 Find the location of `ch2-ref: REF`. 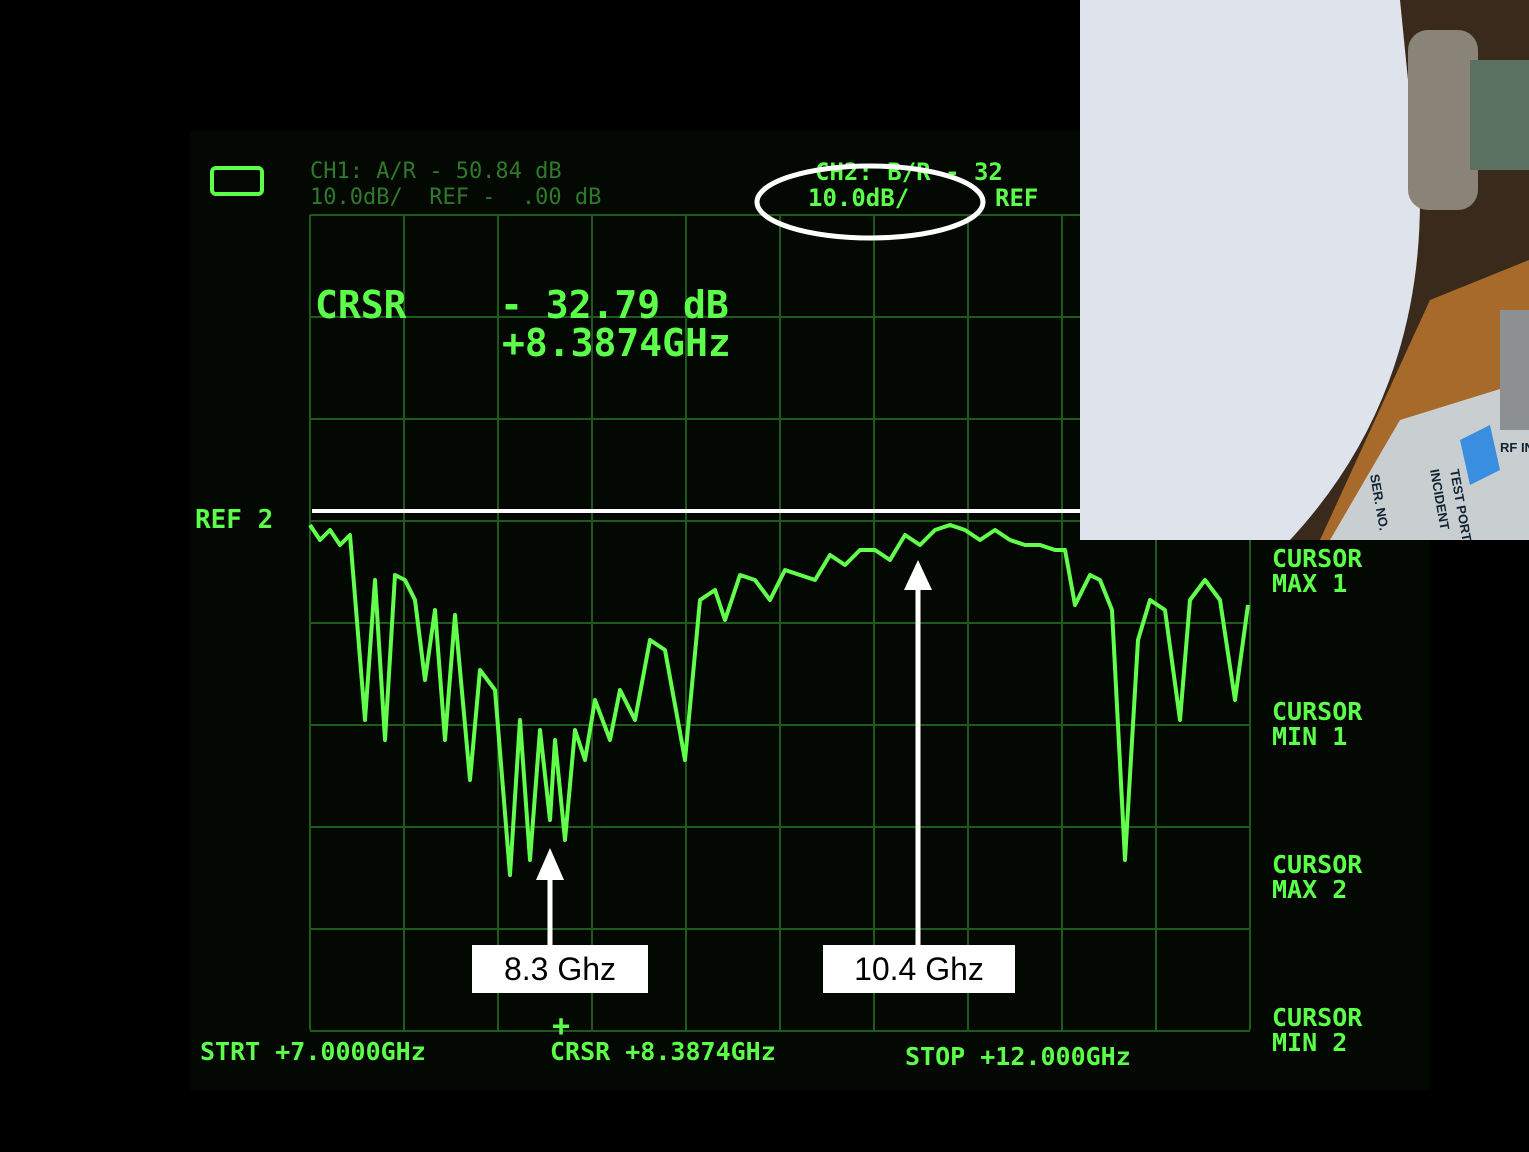

ch2-ref: REF is located at coordinates (1016, 198).